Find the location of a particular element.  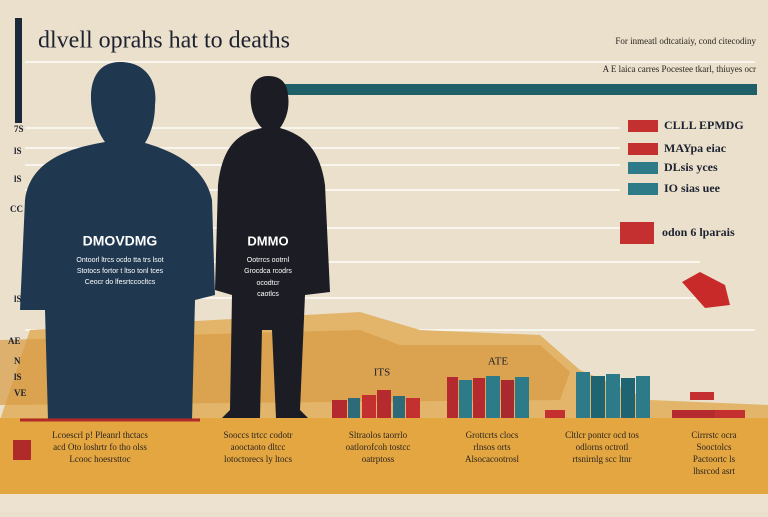

footer-caption: Lcoescrl p! Pleanrl thctacs is located at coordinates (100, 435).